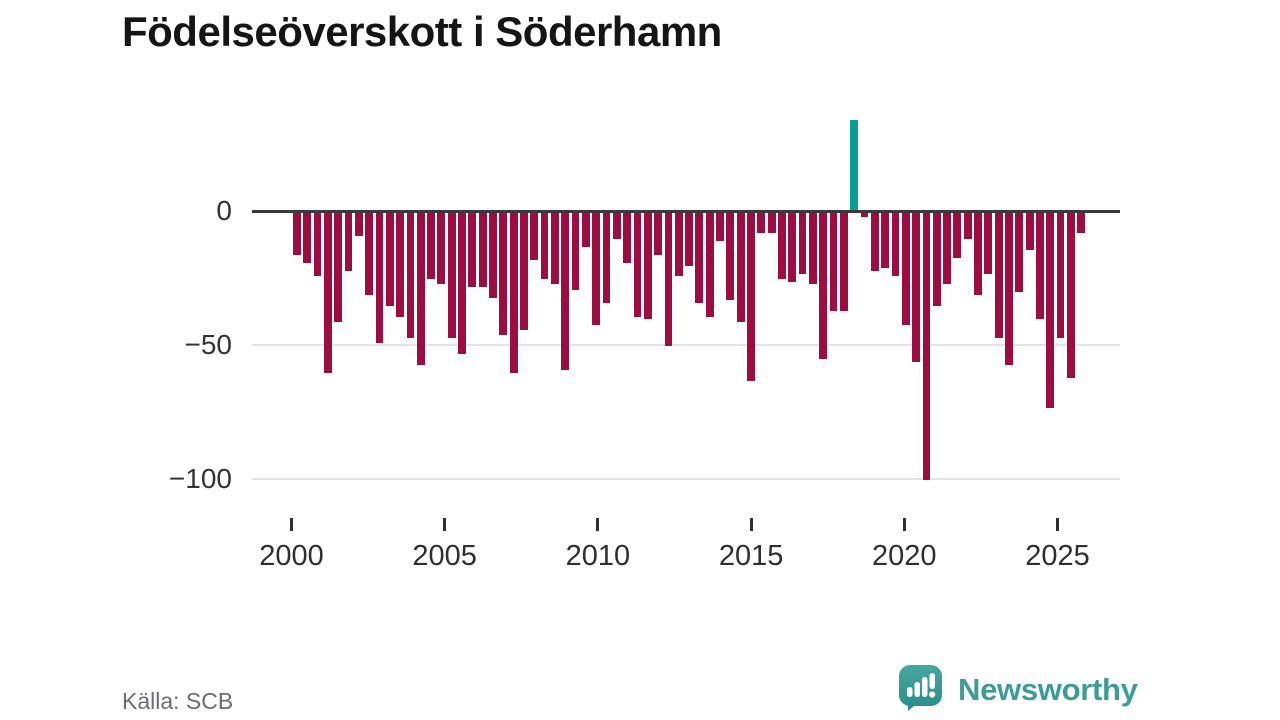 This screenshot has width=1280, height=720. What do you see at coordinates (686, 211) in the screenshot?
I see `zero-axis-line` at bounding box center [686, 211].